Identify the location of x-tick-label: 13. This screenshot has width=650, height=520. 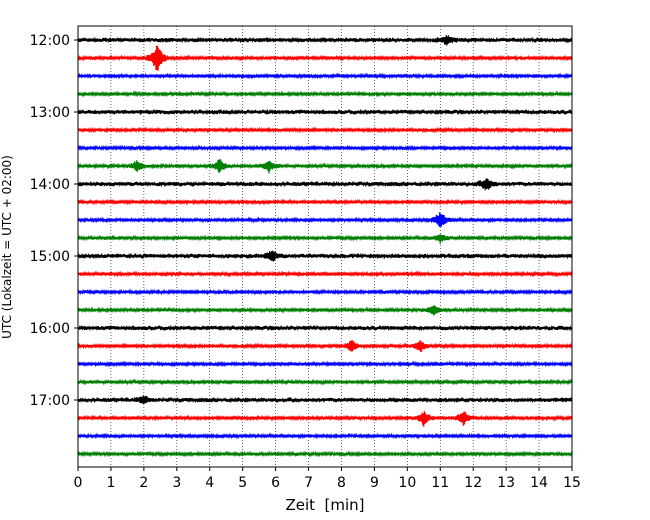
(506, 483).